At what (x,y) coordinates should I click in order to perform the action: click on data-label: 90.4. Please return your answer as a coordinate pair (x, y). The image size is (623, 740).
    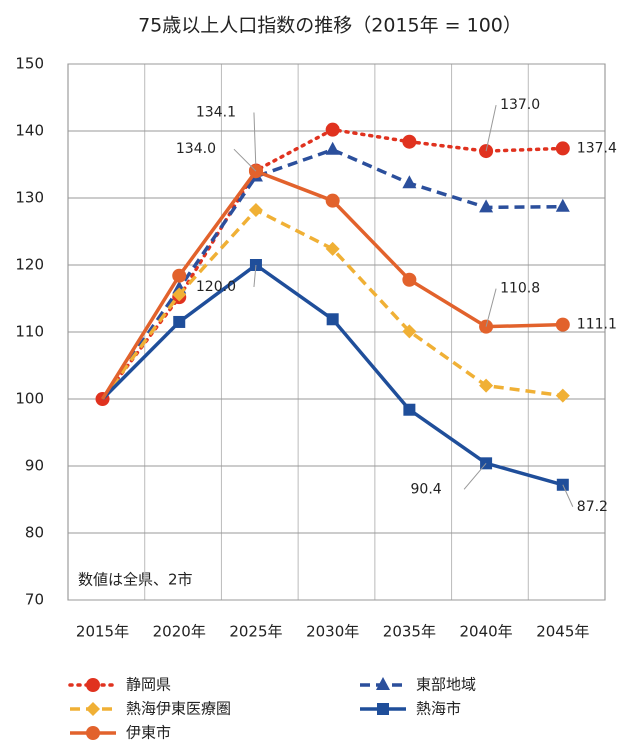
    Looking at the image, I should click on (426, 489).